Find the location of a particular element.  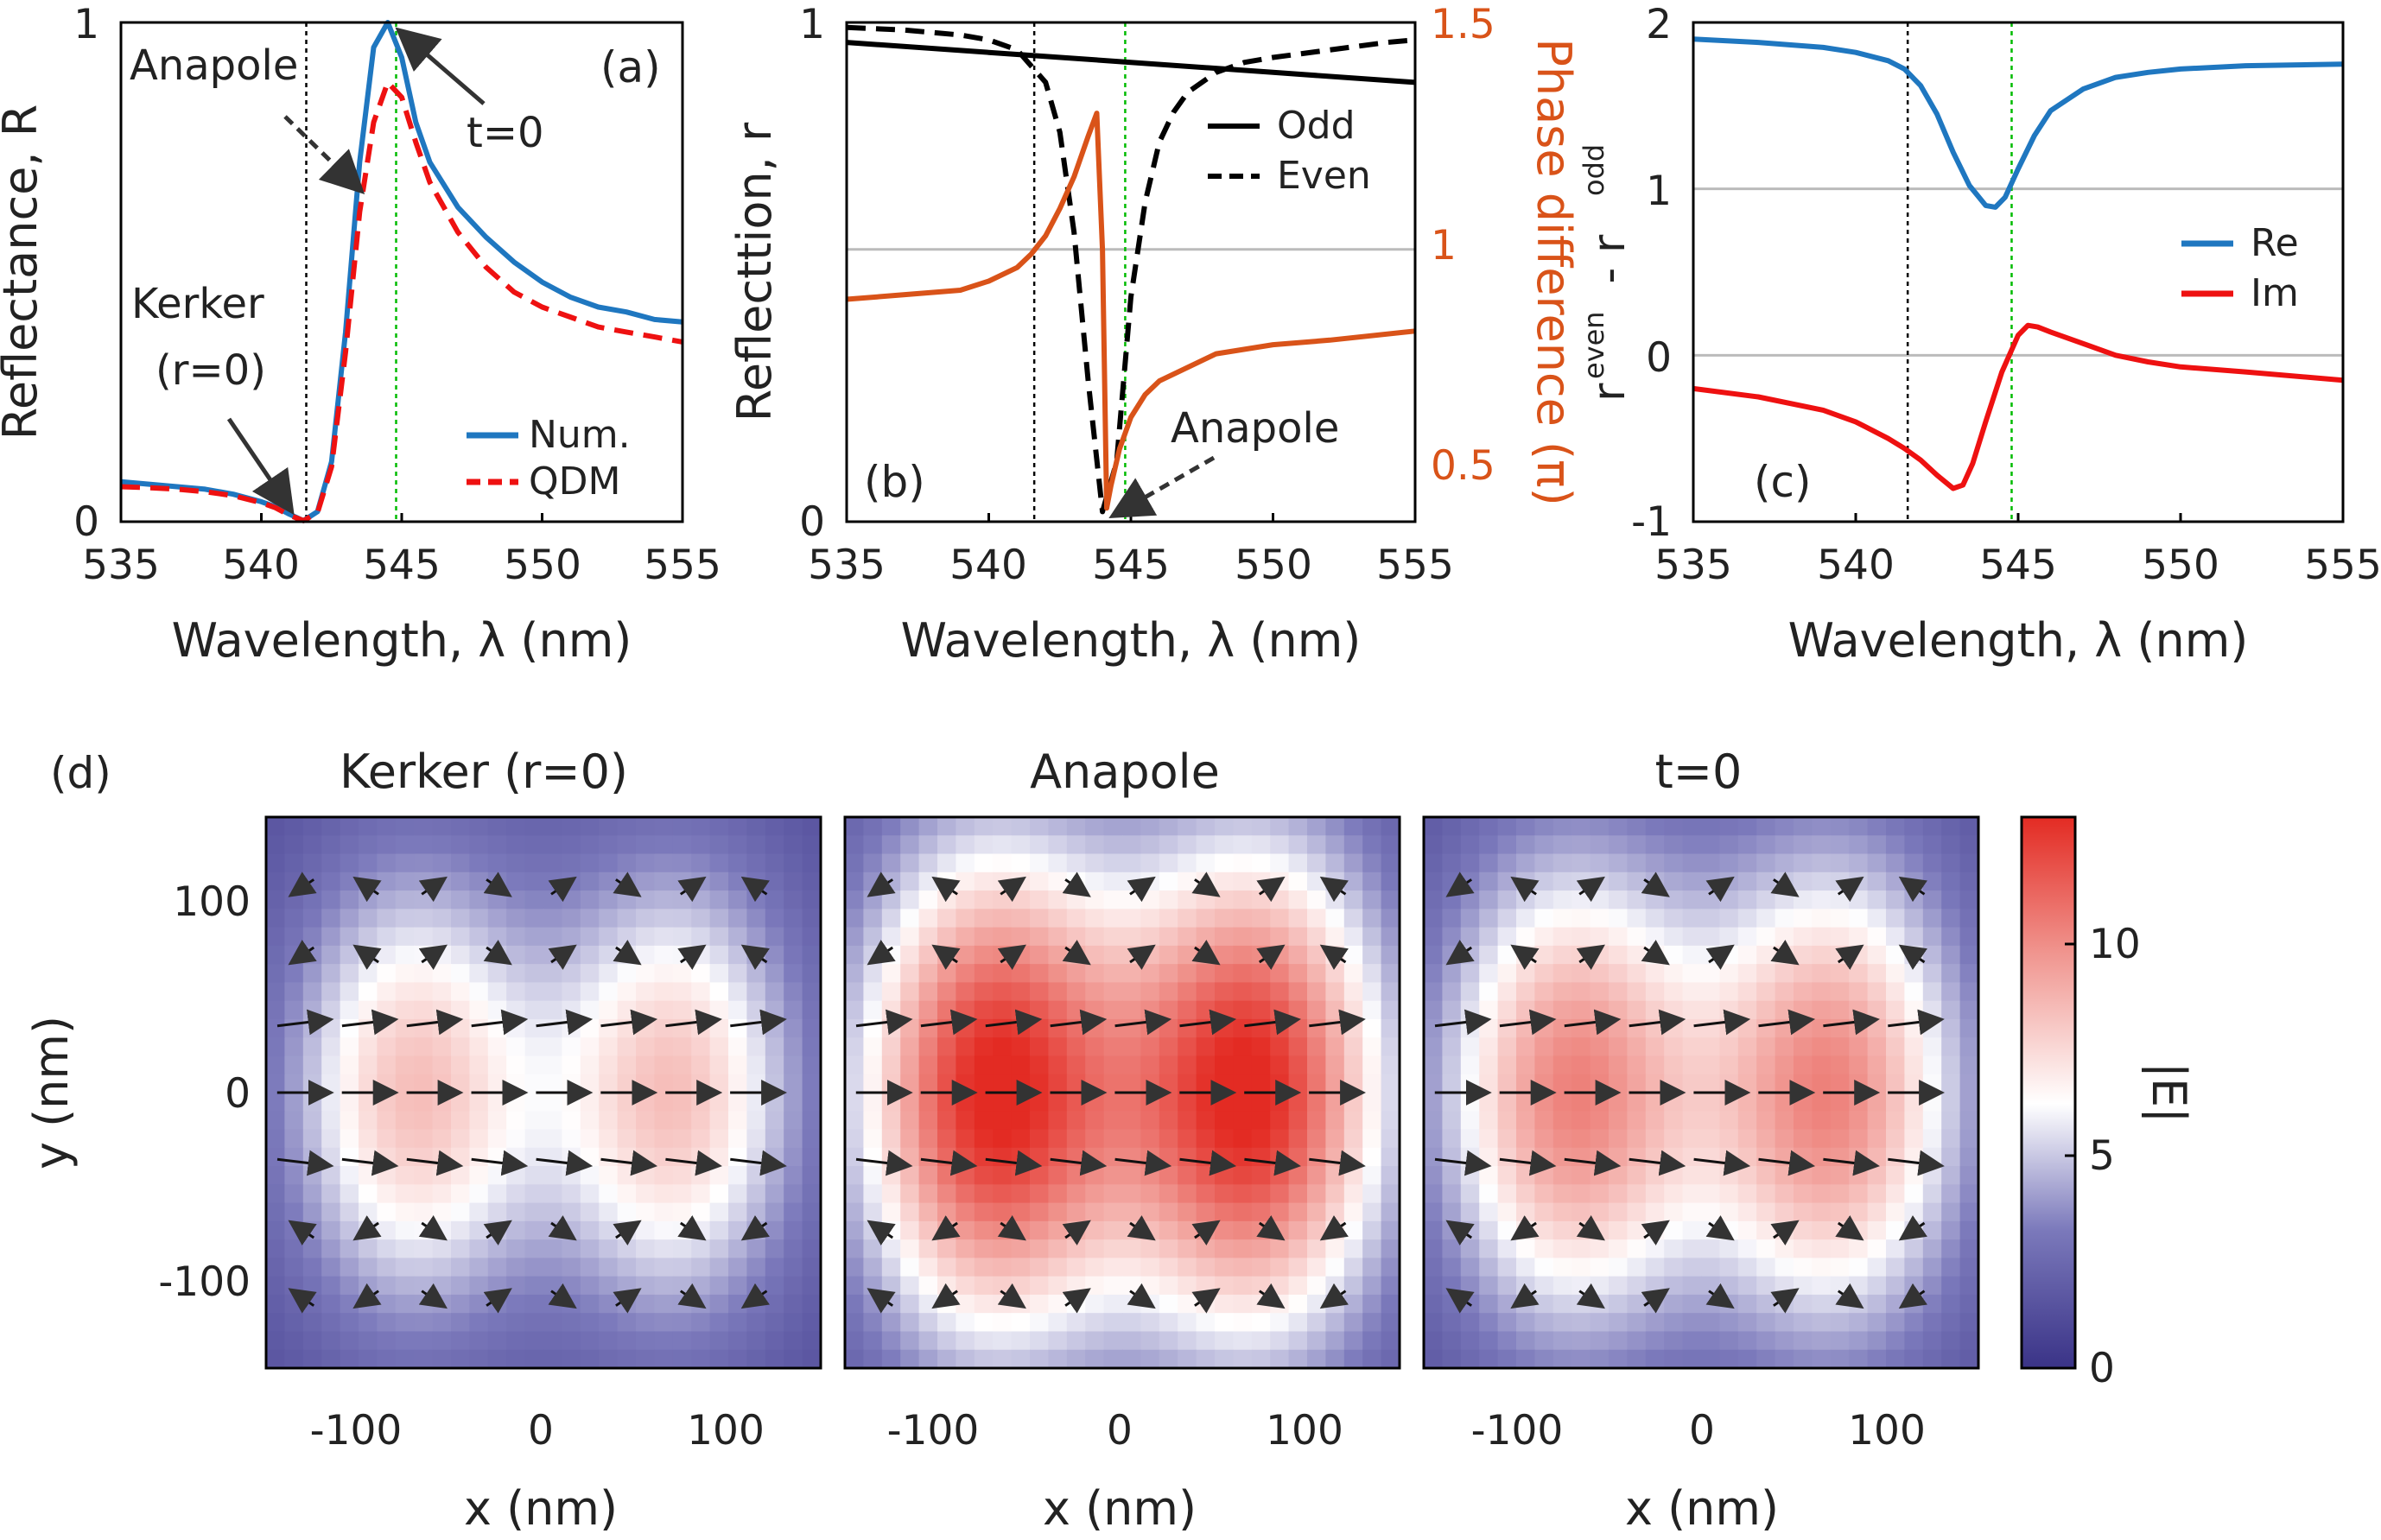

panel-a-annot-t0: t=0 is located at coordinates (505, 133).